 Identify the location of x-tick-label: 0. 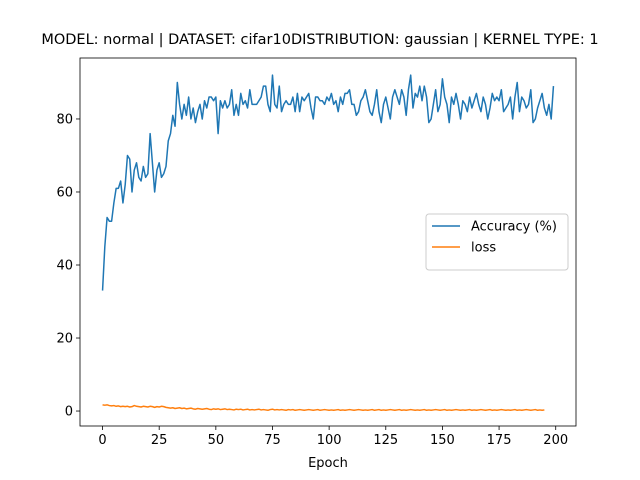
(102, 440).